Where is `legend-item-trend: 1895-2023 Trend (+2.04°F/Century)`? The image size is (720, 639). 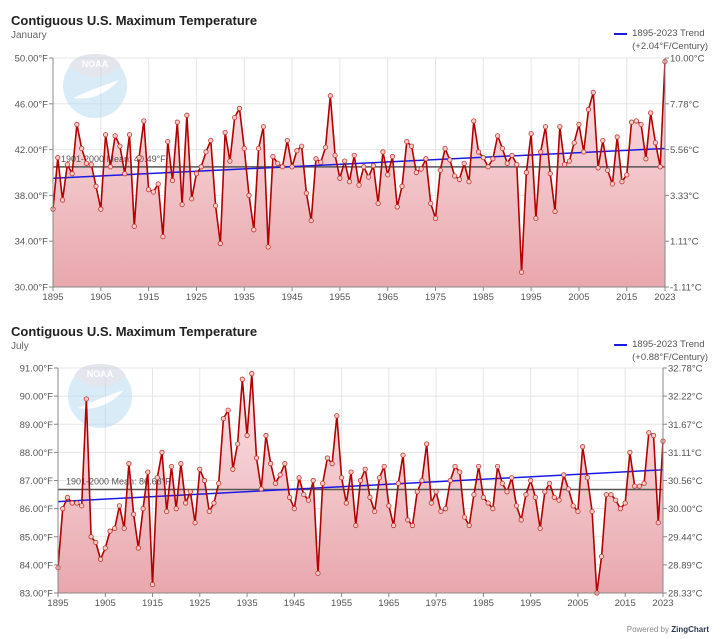 legend-item-trend: 1895-2023 Trend (+2.04°F/Century) is located at coordinates (661, 40).